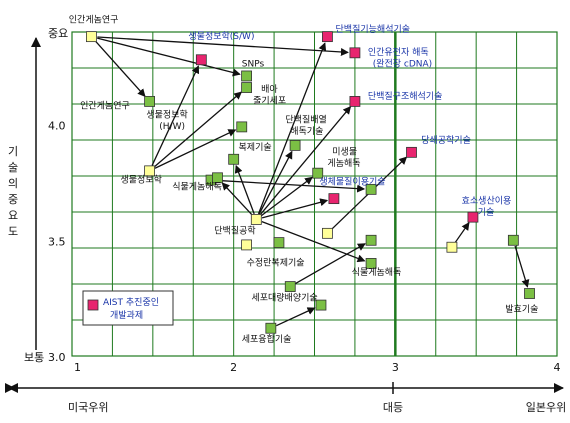 This screenshot has width=570, height=423. Describe the element at coordinates (486, 212) in the screenshot. I see `point-label: 기술` at that location.